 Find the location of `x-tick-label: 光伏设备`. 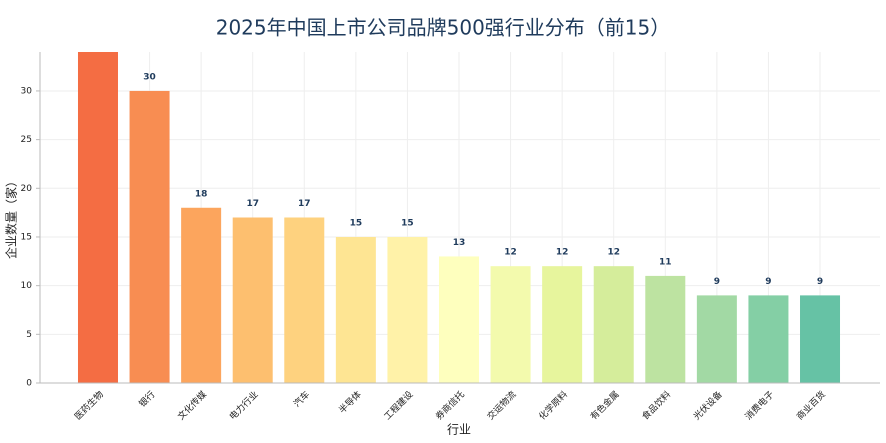

x-tick-label: 光伏设备 is located at coordinates (708, 405).